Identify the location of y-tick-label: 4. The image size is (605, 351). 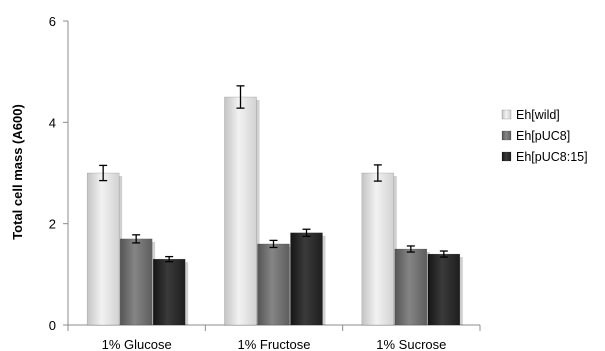
(52, 122).